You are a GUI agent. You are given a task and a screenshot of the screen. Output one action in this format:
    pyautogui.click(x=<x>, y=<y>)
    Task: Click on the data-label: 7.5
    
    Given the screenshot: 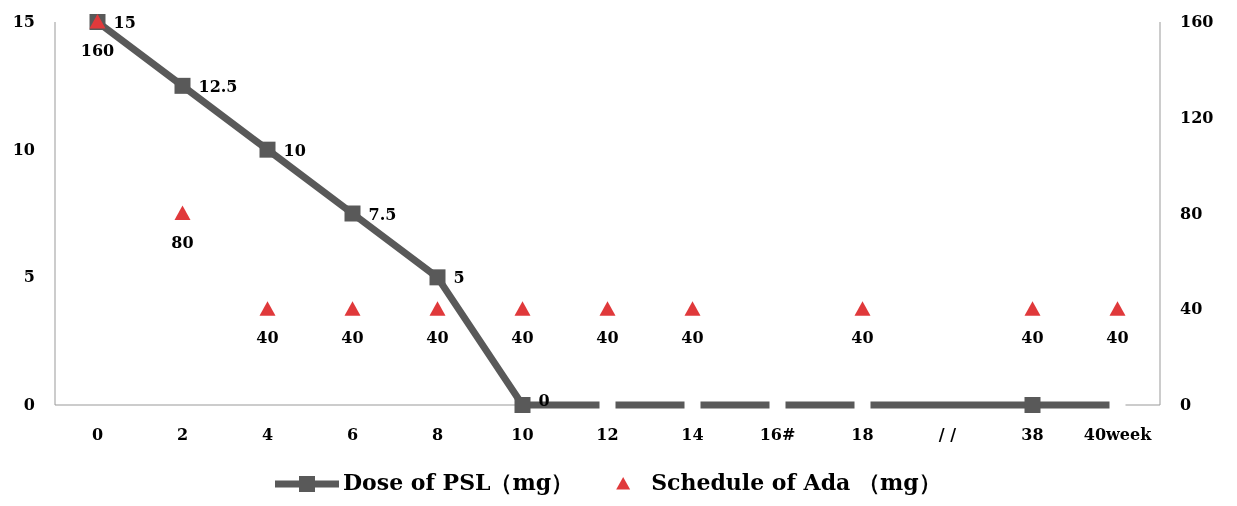 What is the action you would take?
    pyautogui.click(x=382, y=214)
    